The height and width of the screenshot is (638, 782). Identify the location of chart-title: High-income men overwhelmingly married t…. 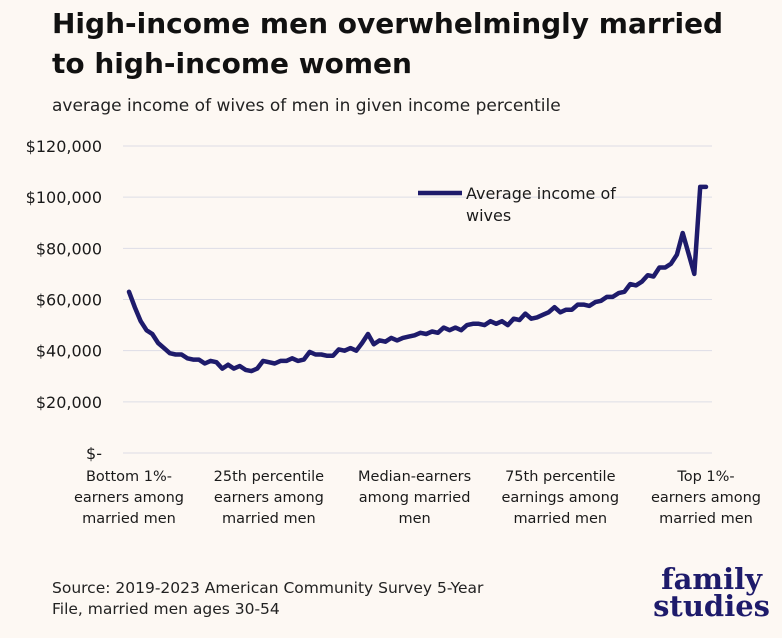
(388, 43).